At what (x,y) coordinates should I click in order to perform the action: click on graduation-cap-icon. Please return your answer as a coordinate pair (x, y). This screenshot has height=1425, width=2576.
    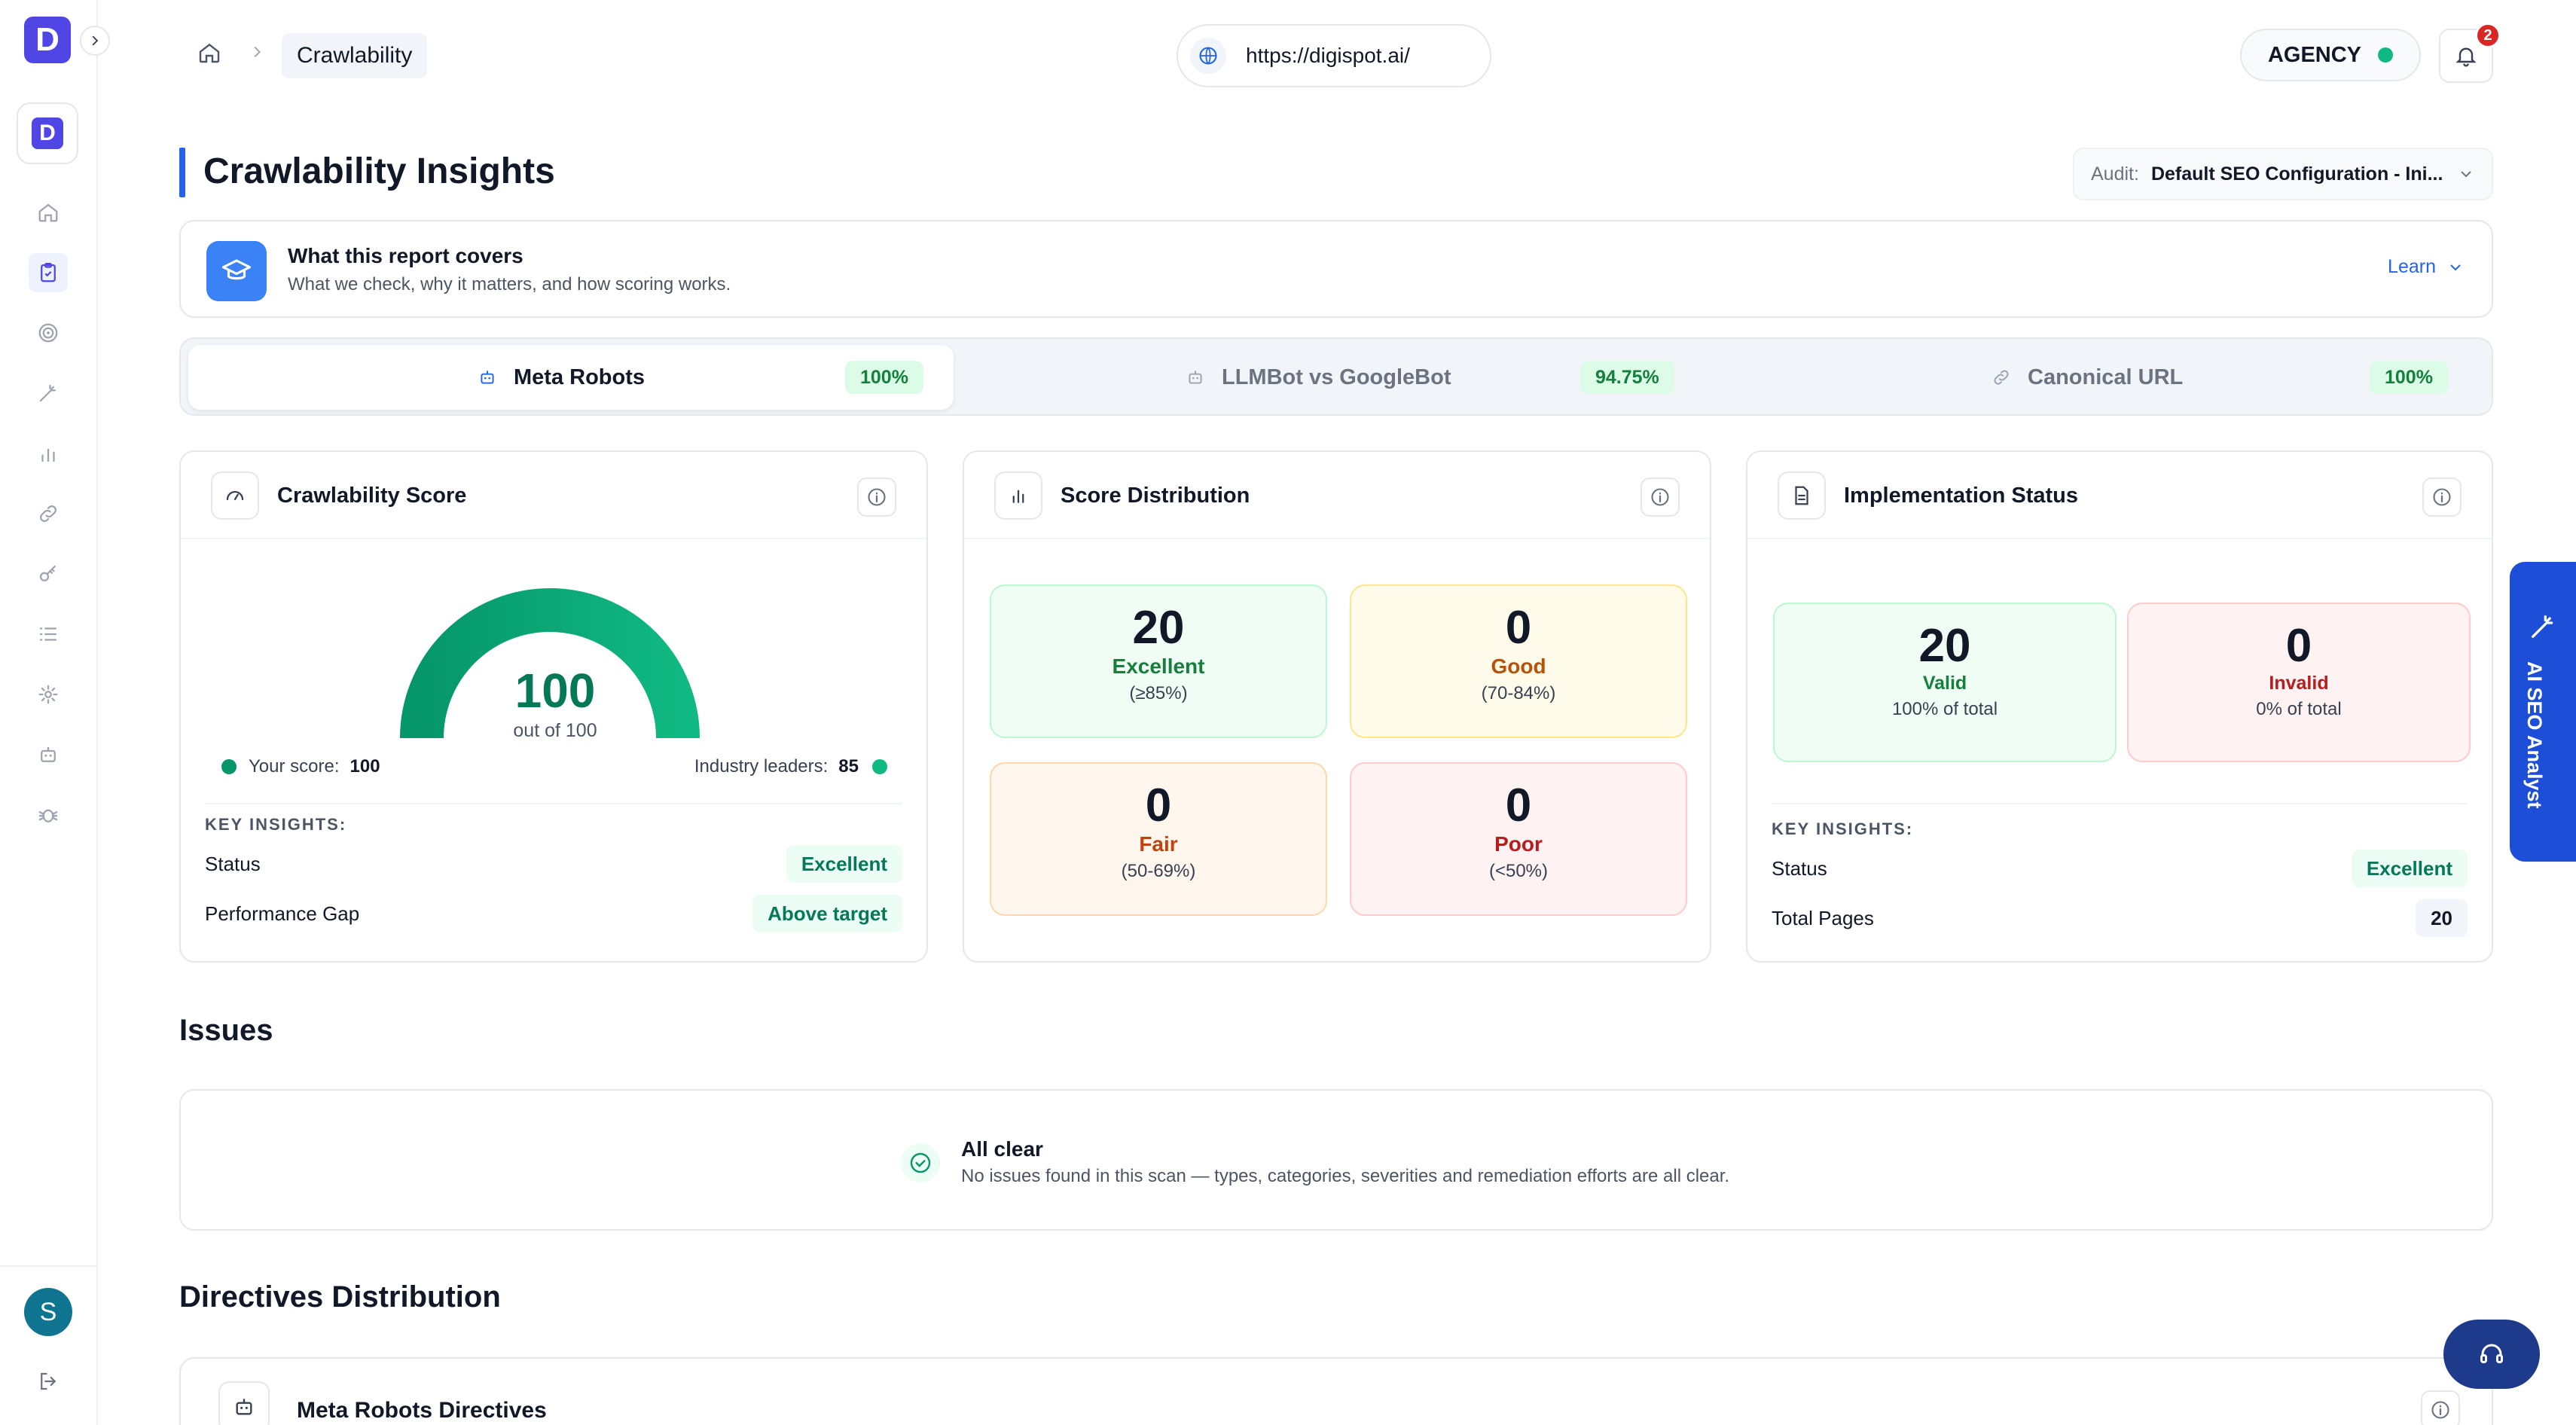
    Looking at the image, I should click on (237, 271).